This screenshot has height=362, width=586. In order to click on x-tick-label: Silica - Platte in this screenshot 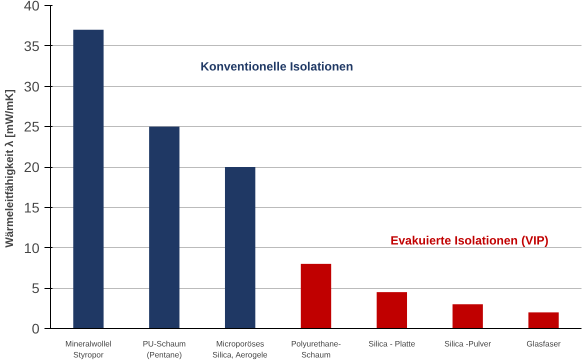, I will do `click(392, 344)`.